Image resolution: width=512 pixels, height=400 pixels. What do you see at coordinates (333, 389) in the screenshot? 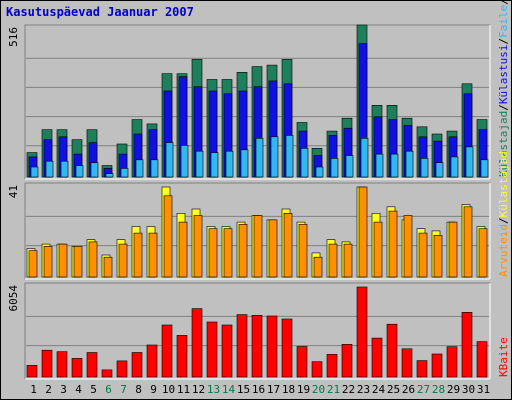
I see `x-tick-label: 21` at bounding box center [333, 389].